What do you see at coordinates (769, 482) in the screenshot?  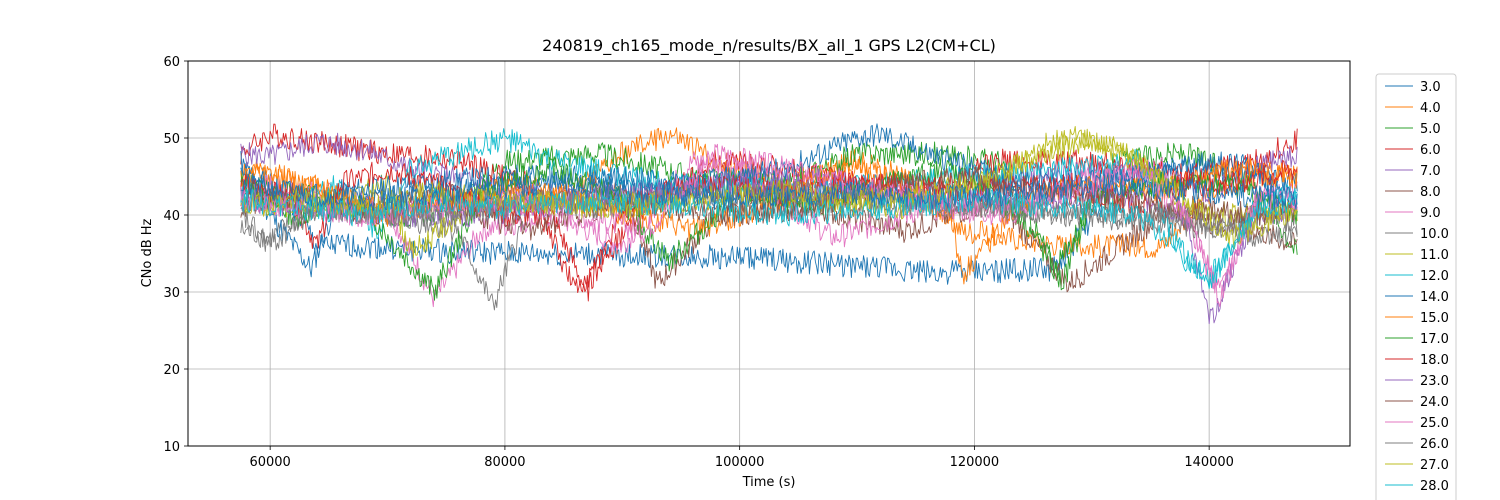 I see `x-axis-label: Time (s)` at bounding box center [769, 482].